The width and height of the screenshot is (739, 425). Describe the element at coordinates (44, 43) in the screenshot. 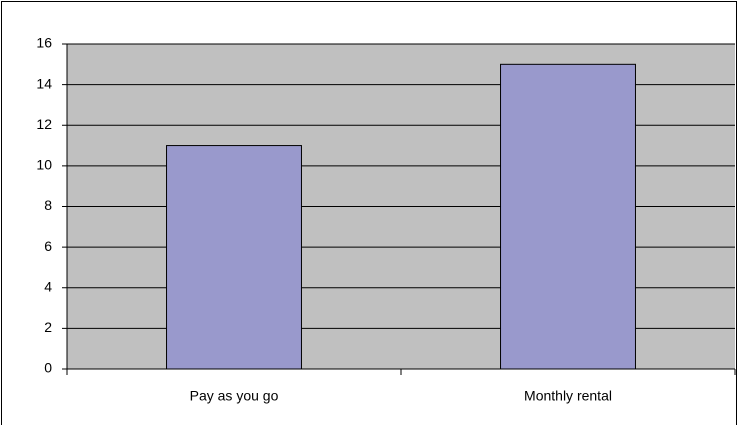

I see `y-tick-label: 16` at that location.